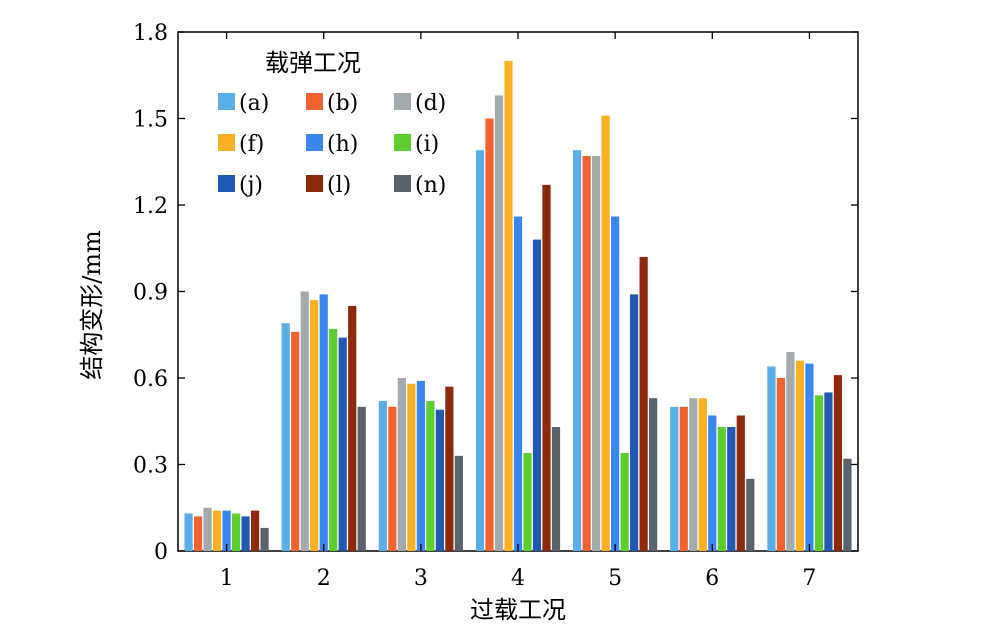 This screenshot has width=1000, height=629. I want to click on legend-label-f: (f), so click(251, 144).